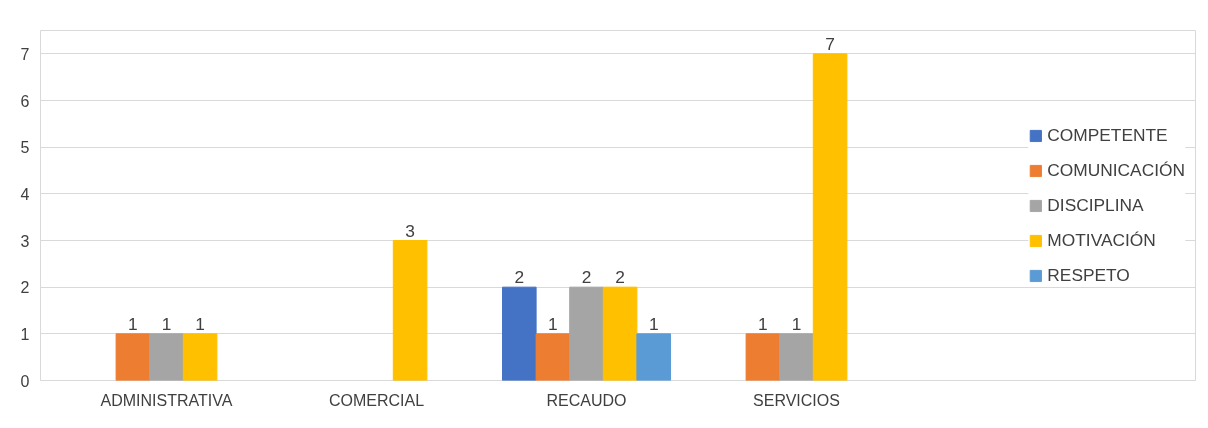 This screenshot has height=428, width=1208. I want to click on legend-label: COMUNICACIÓN, so click(1116, 170).